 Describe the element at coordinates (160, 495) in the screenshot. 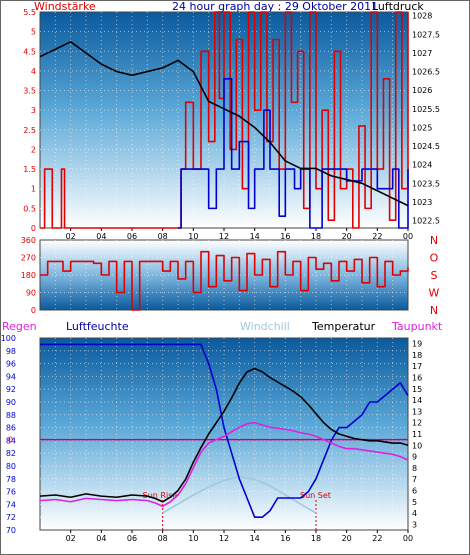

I see `sun-rise-label: Sun Rise` at that location.